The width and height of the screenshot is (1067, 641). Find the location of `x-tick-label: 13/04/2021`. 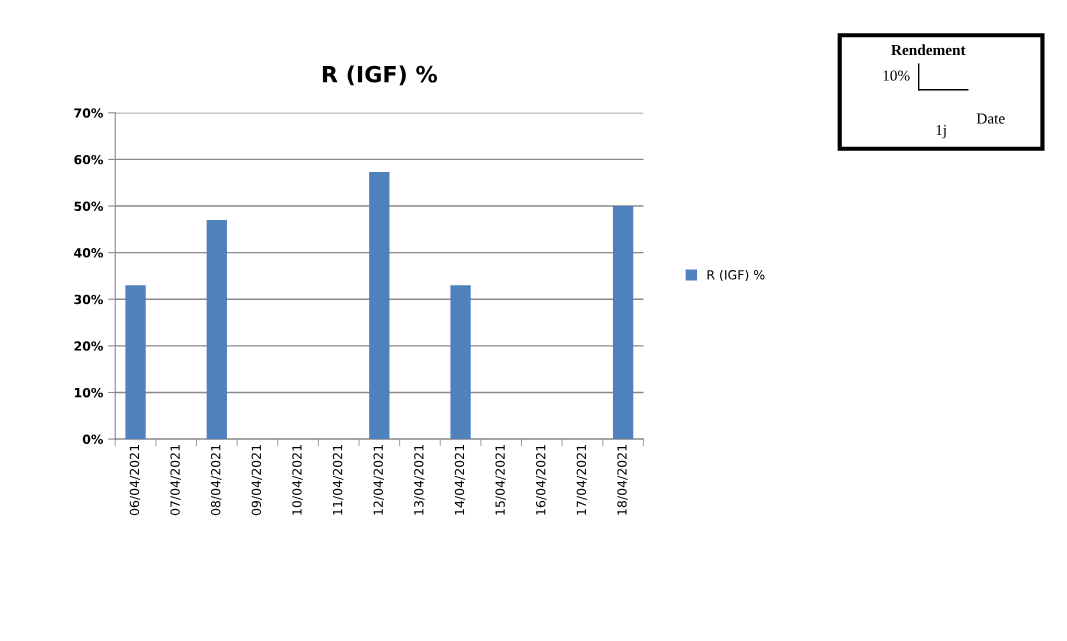

x-tick-label: 13/04/2021 is located at coordinates (419, 480).